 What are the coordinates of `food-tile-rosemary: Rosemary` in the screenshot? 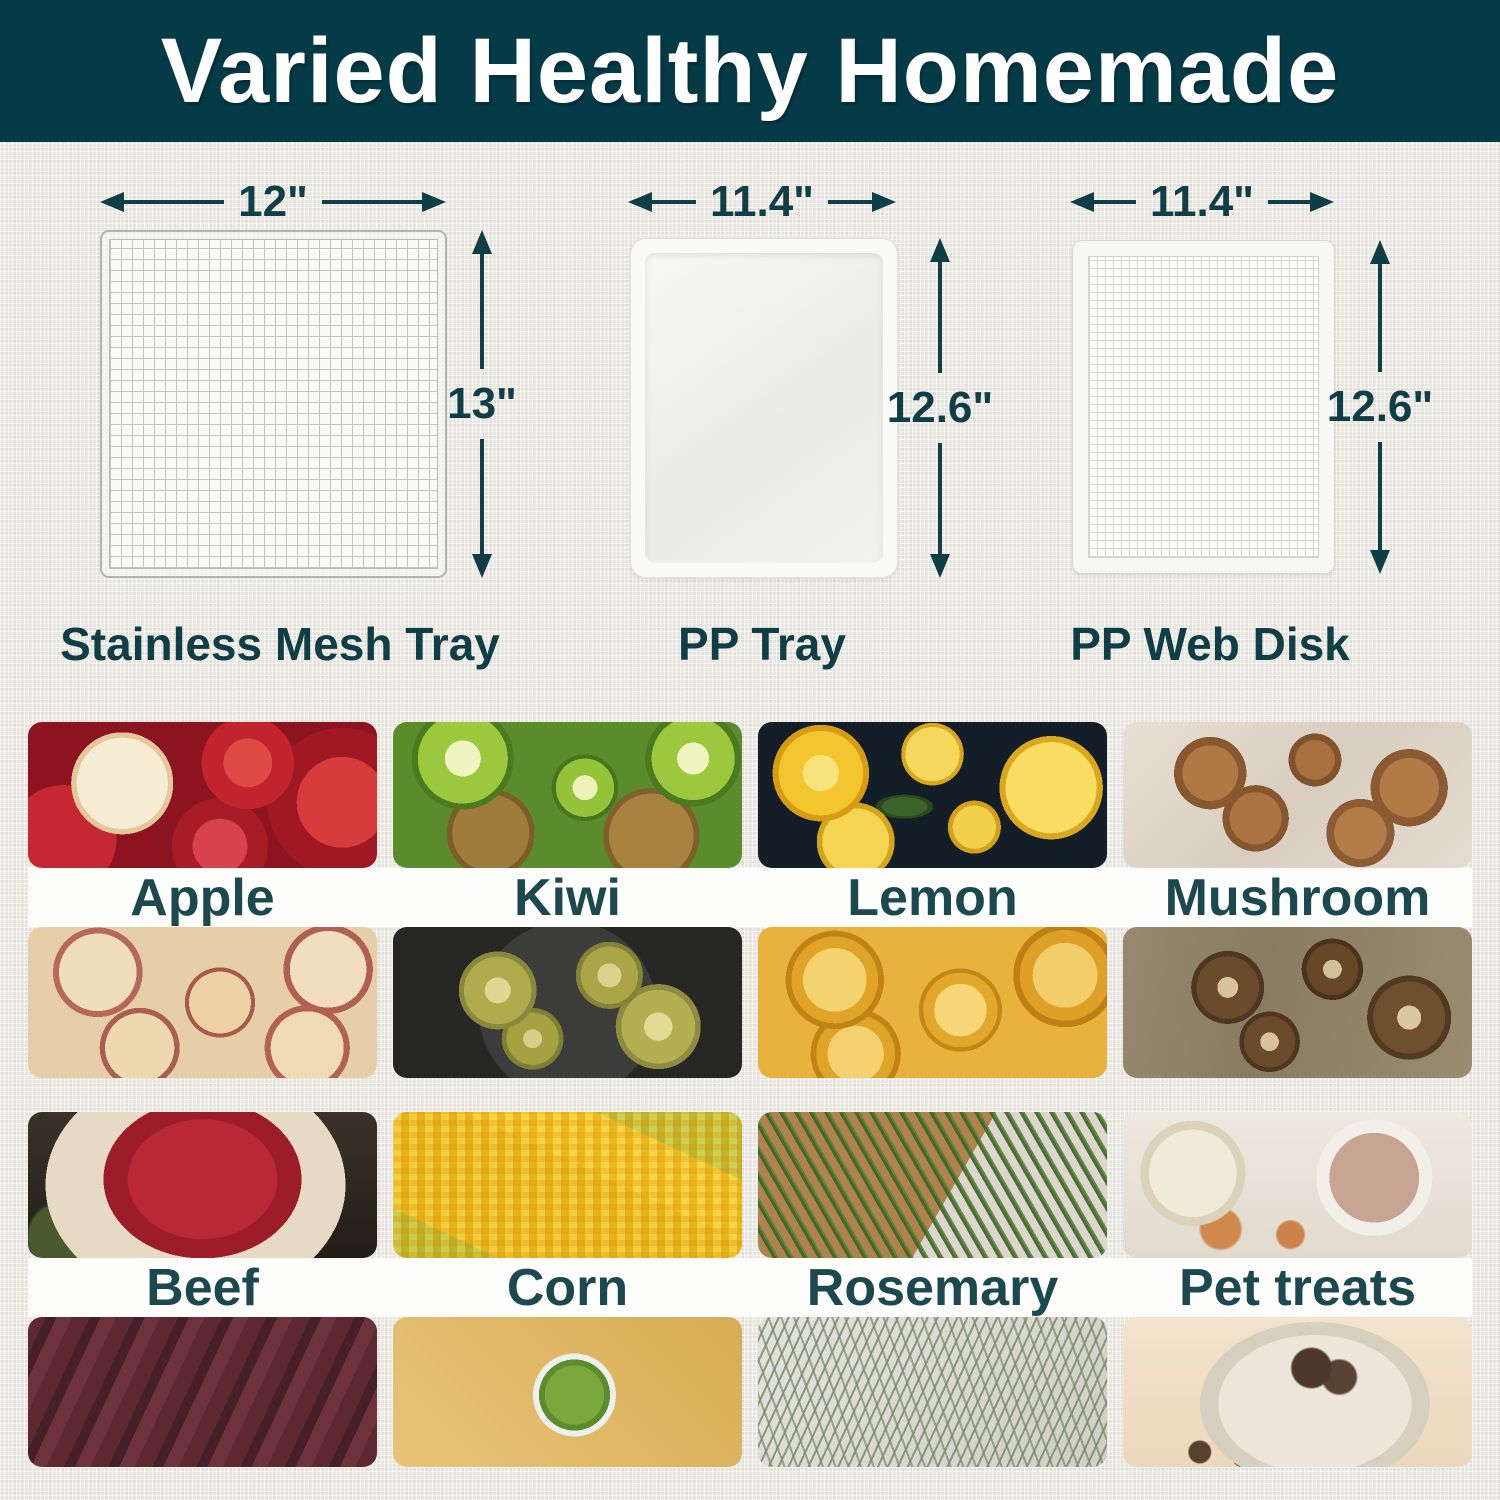 It's located at (932, 1289).